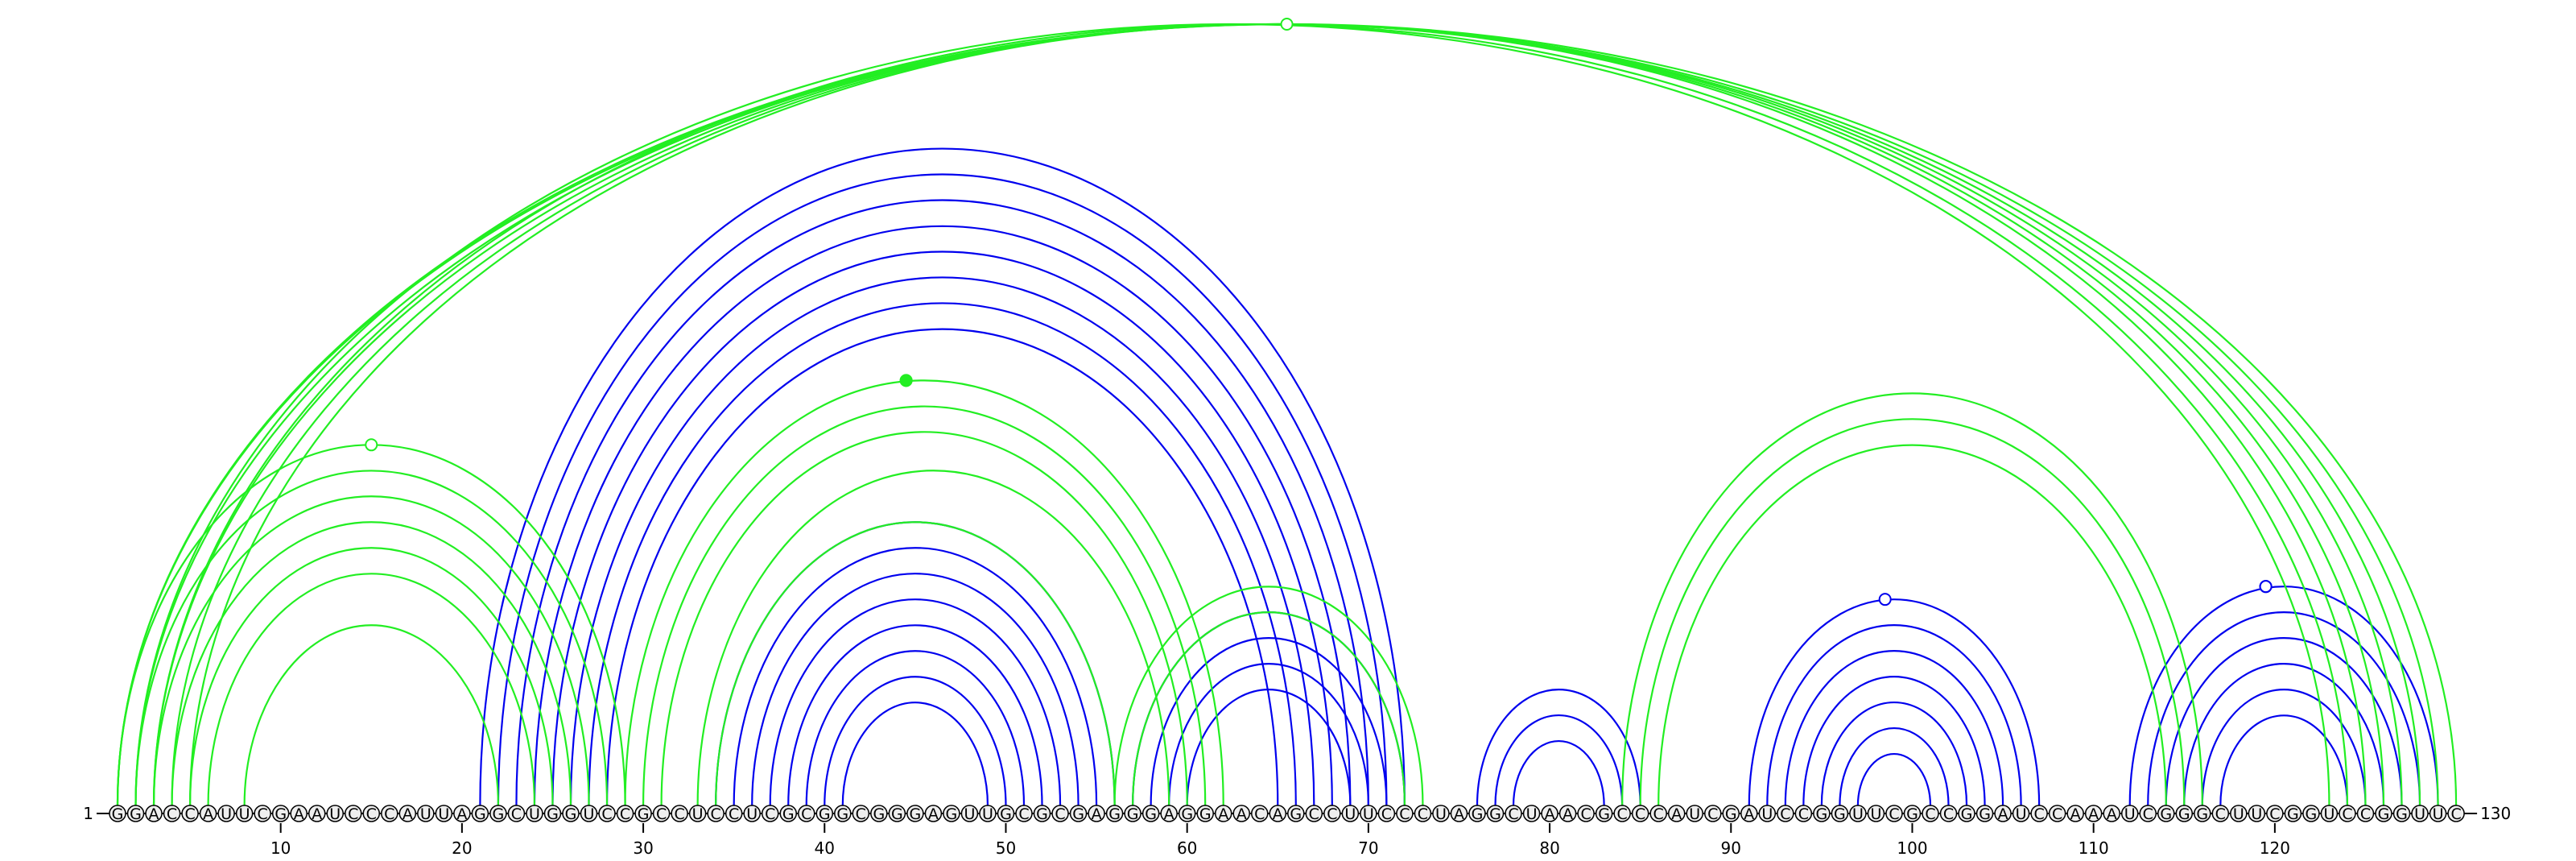 The height and width of the screenshot is (861, 2576). Describe the element at coordinates (280, 847) in the screenshot. I see `tick-label: 10` at that location.